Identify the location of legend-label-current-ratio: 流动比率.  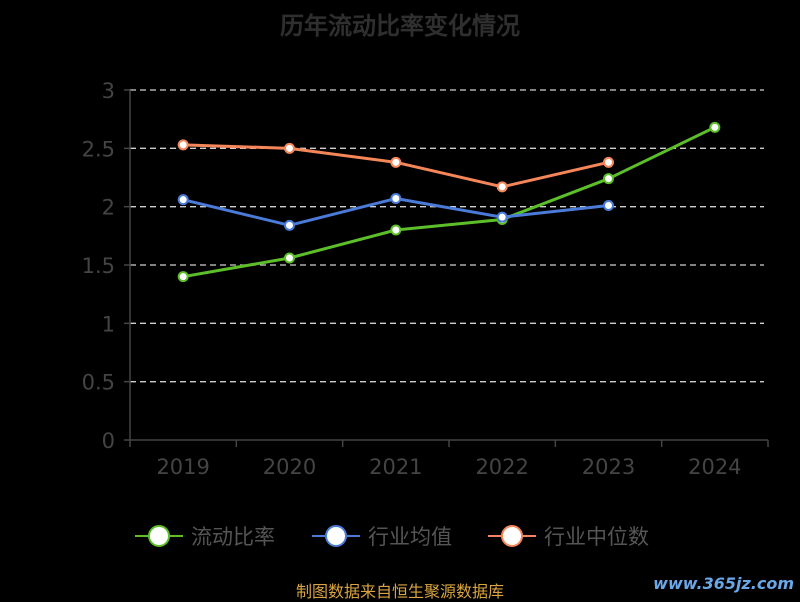
(233, 537).